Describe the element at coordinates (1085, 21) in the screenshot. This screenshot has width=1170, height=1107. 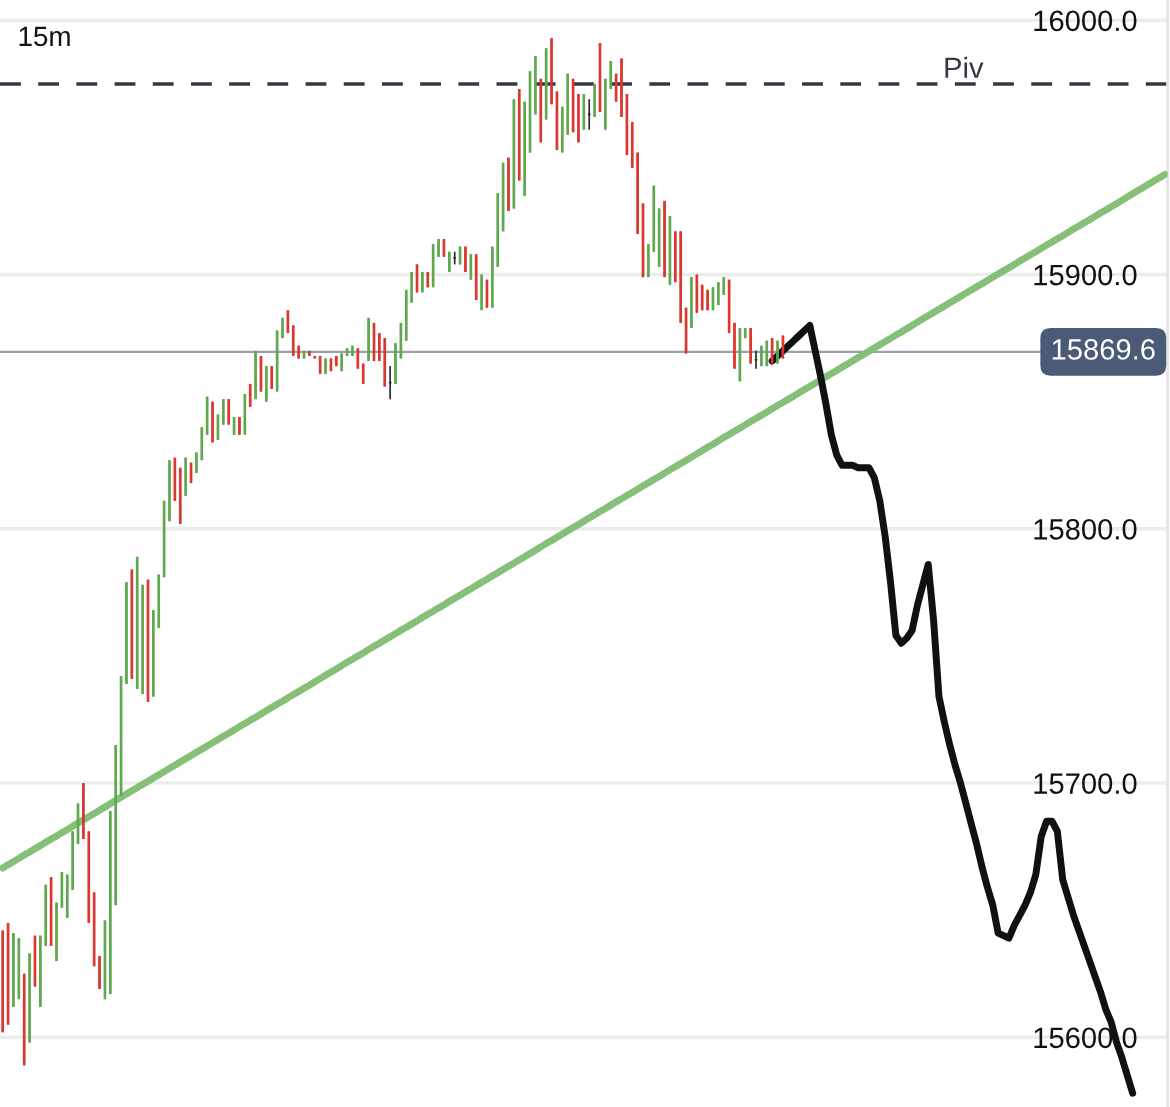
I see `y-tick-label: 16000.0` at that location.